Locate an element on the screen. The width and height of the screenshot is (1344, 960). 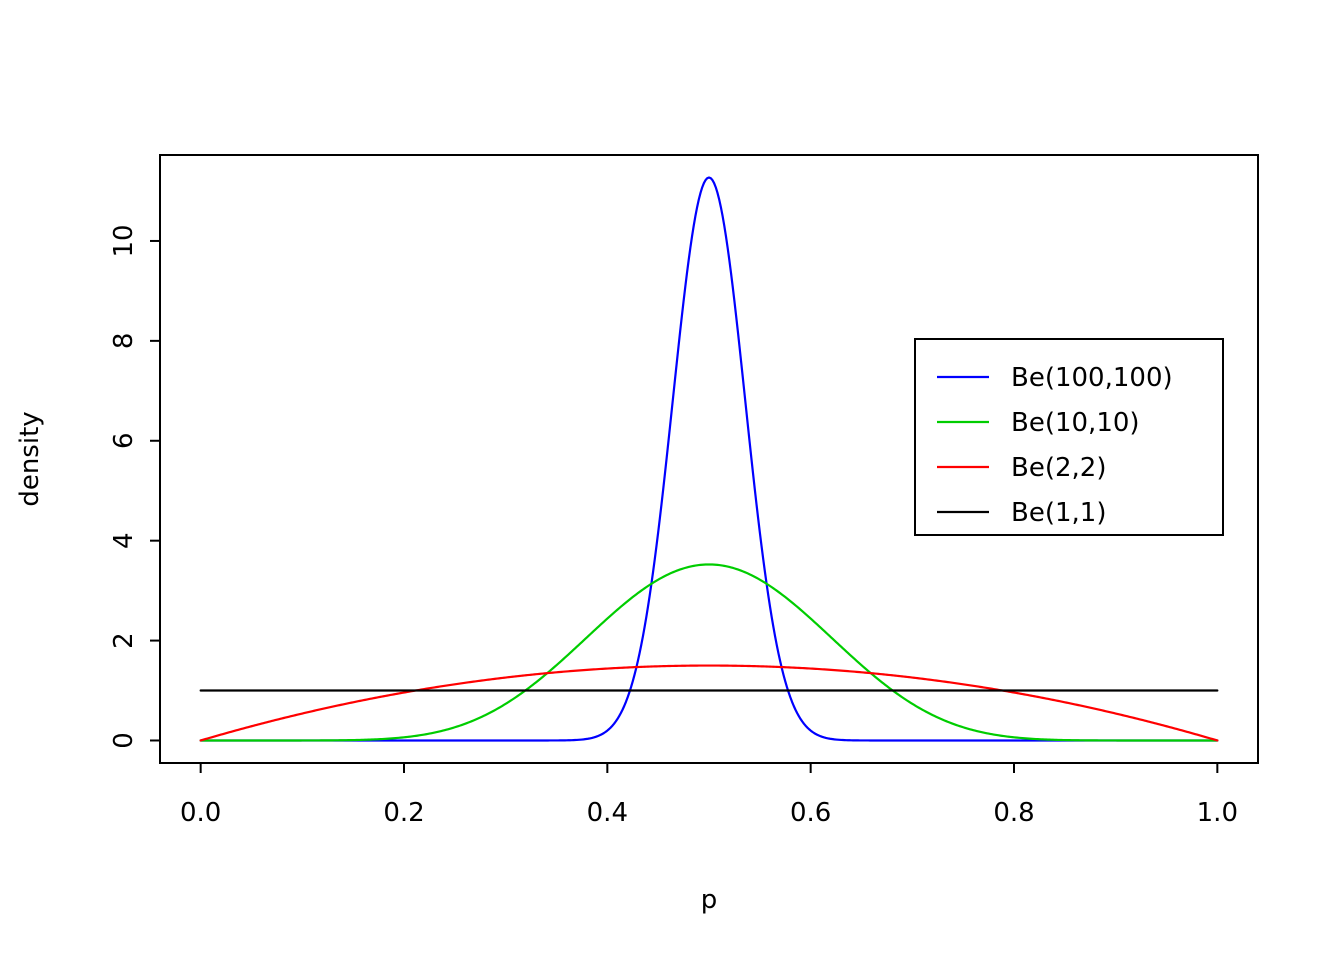
x-tick-label: 0.4 is located at coordinates (607, 813).